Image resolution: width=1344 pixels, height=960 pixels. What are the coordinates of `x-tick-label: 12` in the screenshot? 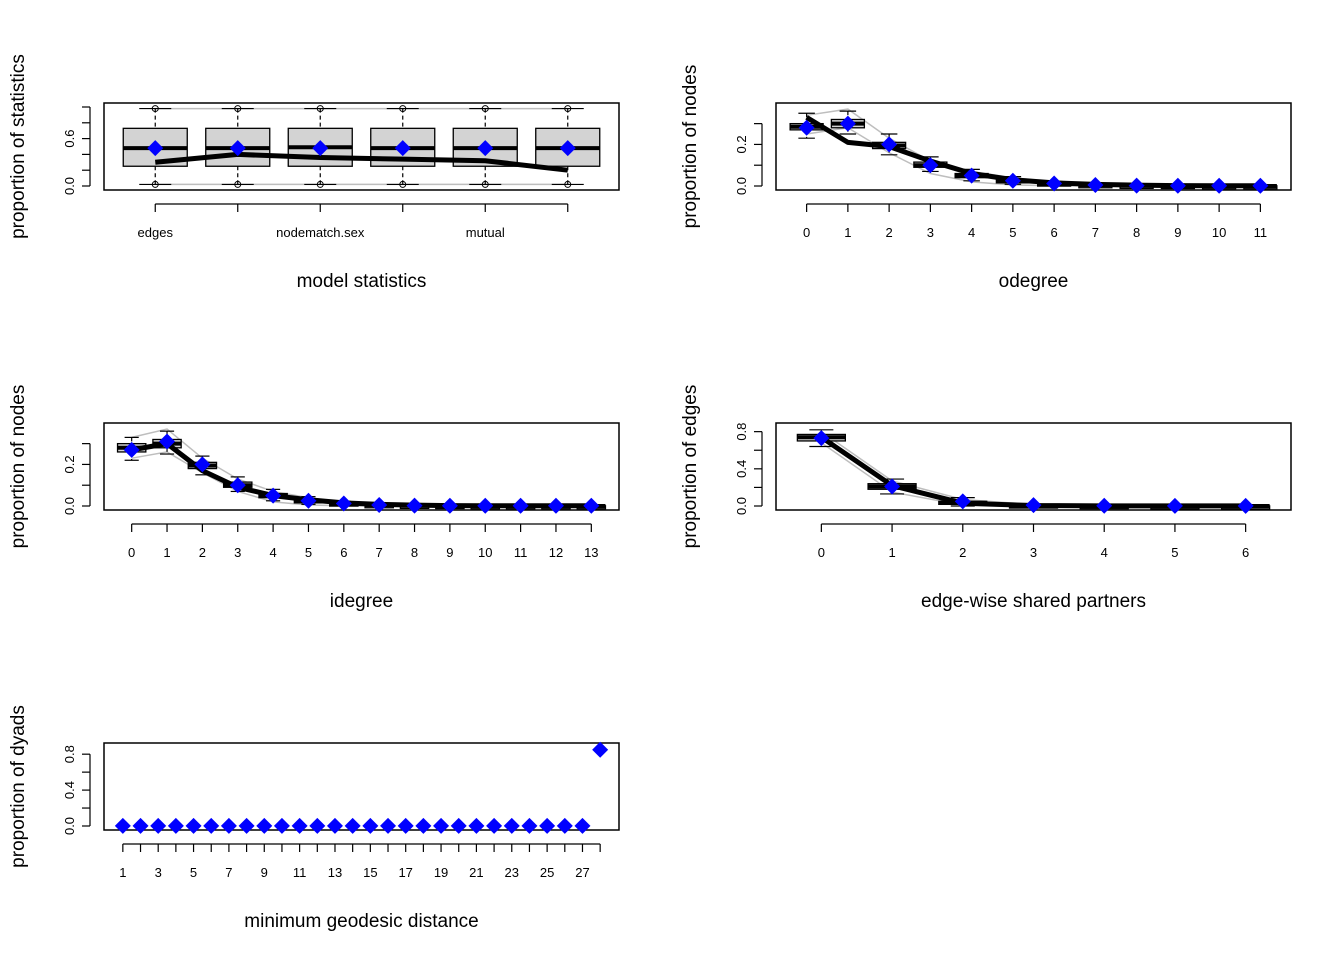 It's located at (556, 552).